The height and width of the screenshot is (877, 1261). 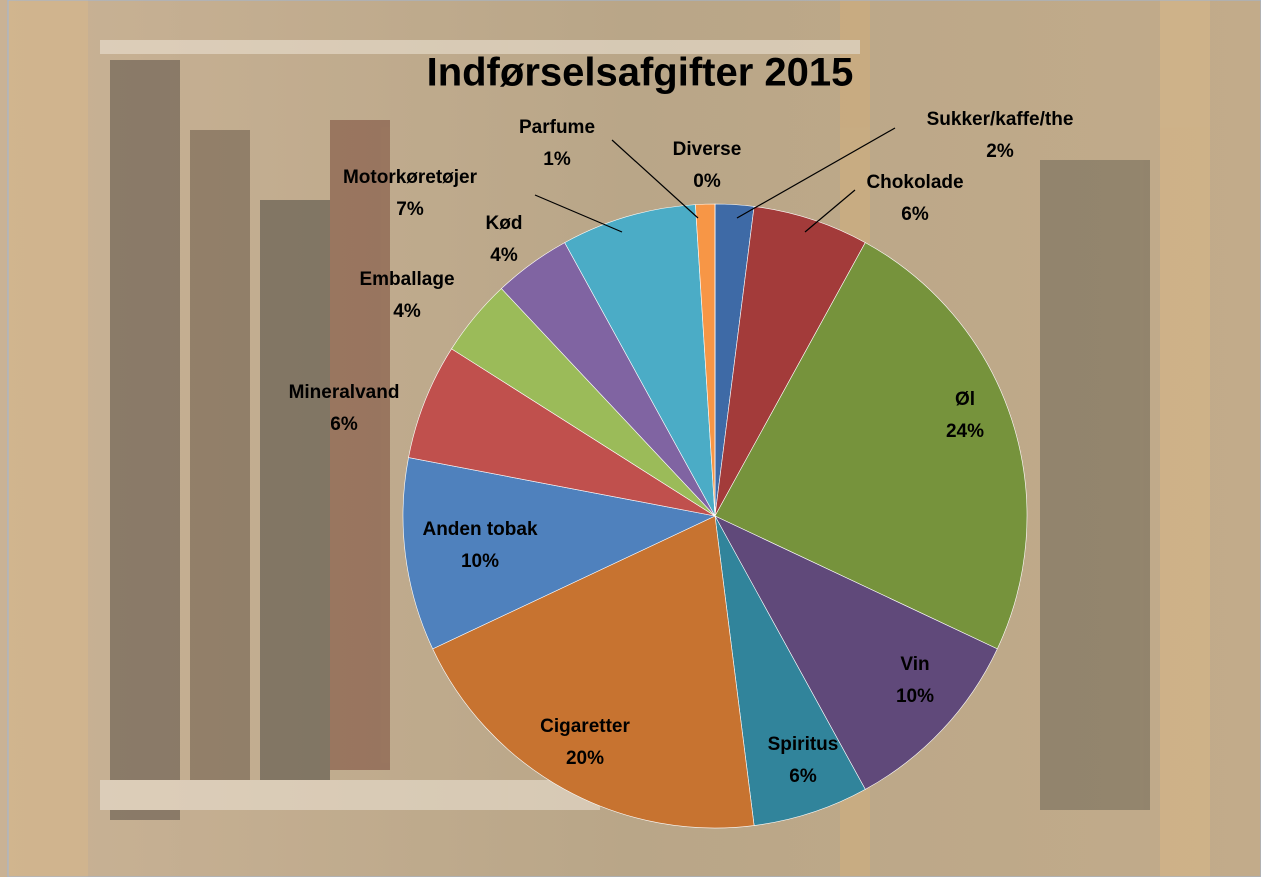 What do you see at coordinates (410, 177) in the screenshot?
I see `slice-label: Motorkøretøjer` at bounding box center [410, 177].